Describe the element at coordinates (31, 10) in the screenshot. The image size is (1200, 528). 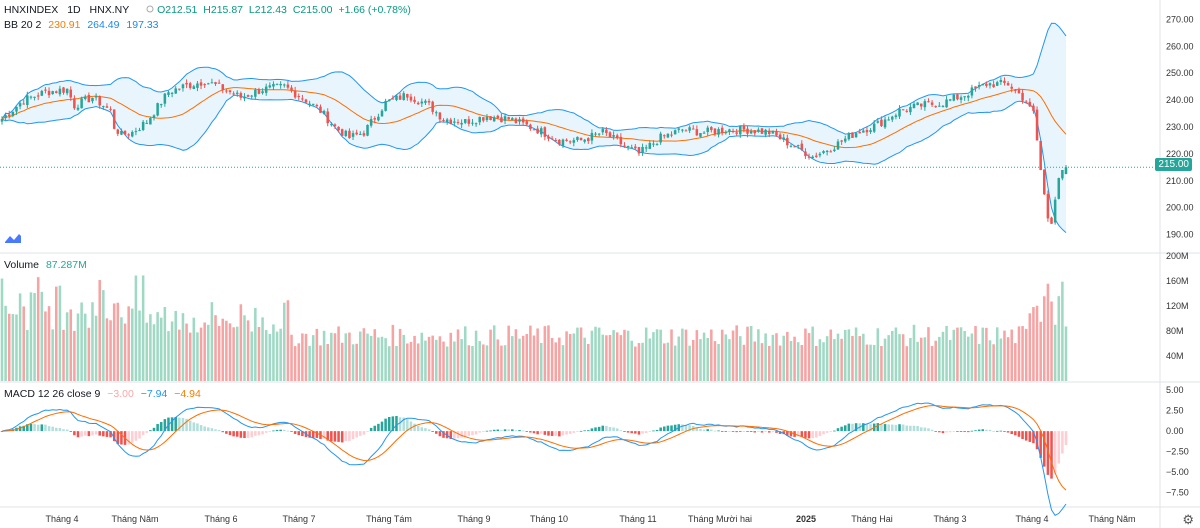
I see `symbol-name: HNXINDEX` at that location.